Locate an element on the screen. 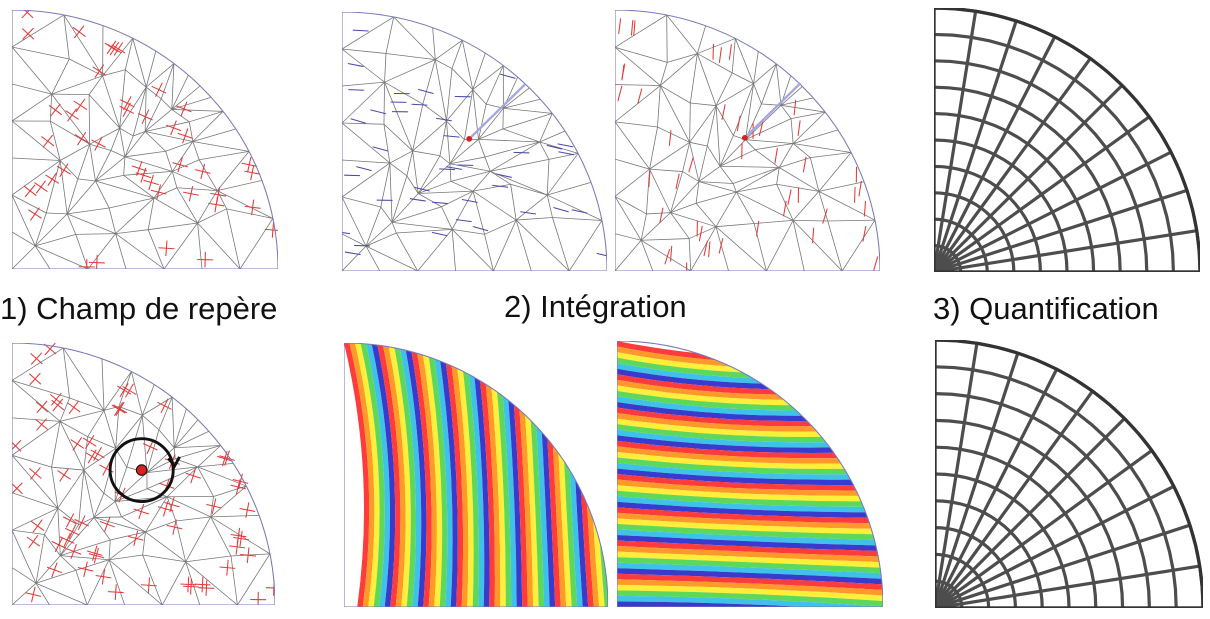 The width and height of the screenshot is (1210, 619). singular-cross-field-svg is located at coordinates (143, 474).